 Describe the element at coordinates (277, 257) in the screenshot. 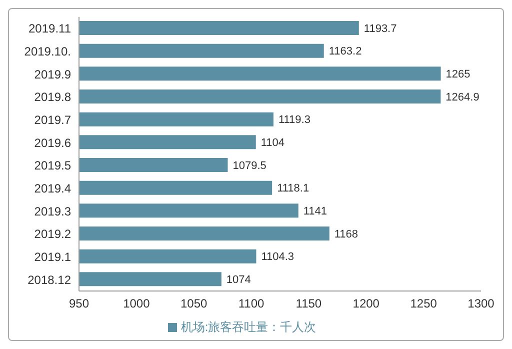

I see `data-label: 1104.3` at that location.